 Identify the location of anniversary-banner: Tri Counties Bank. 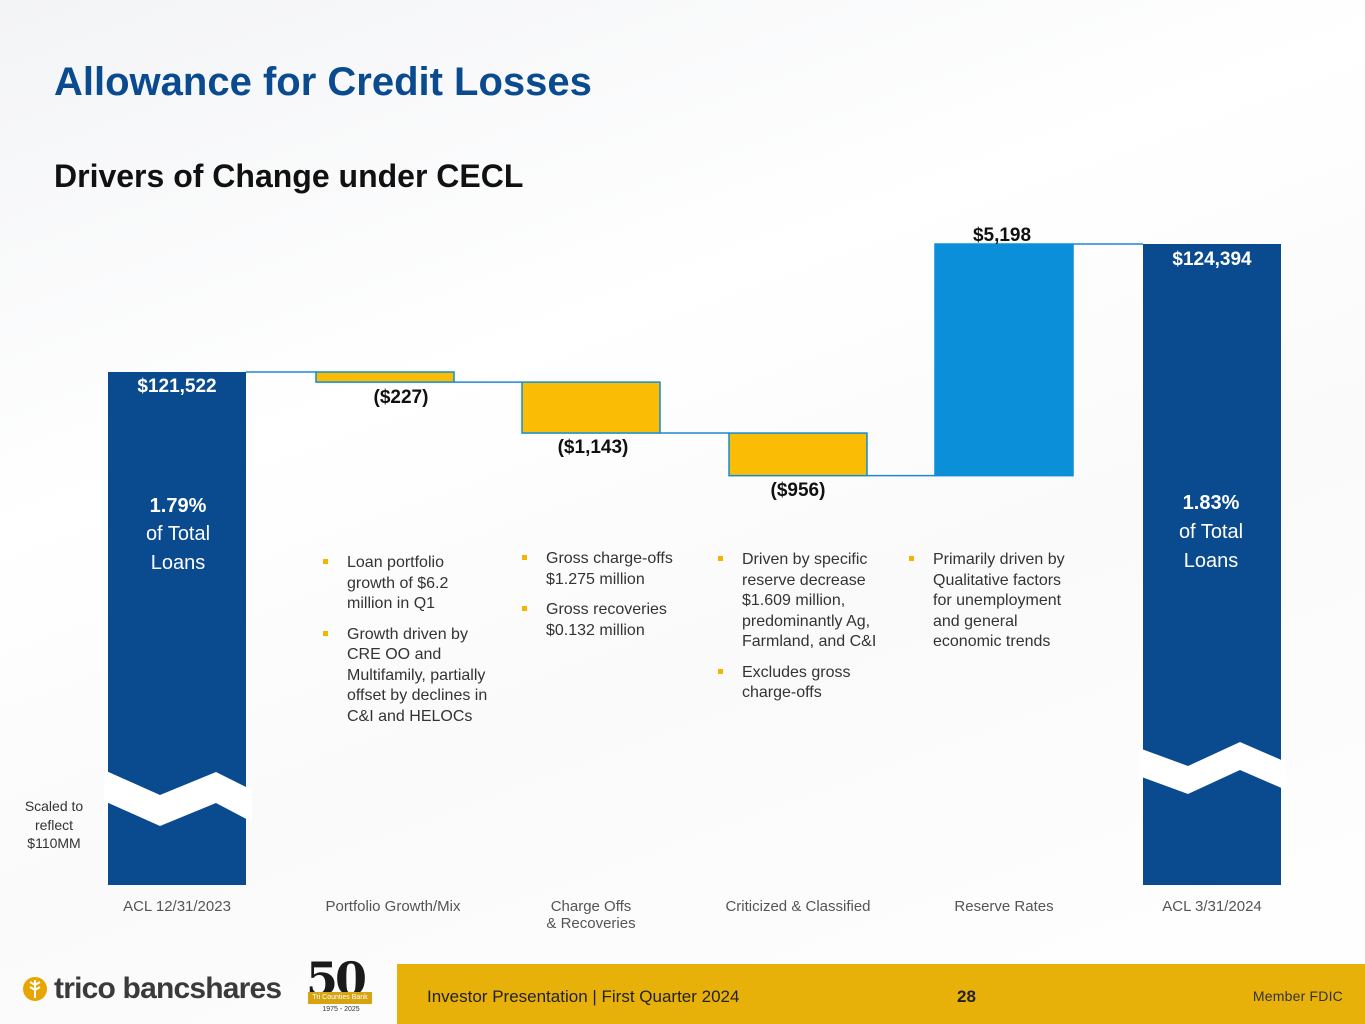
(340, 998).